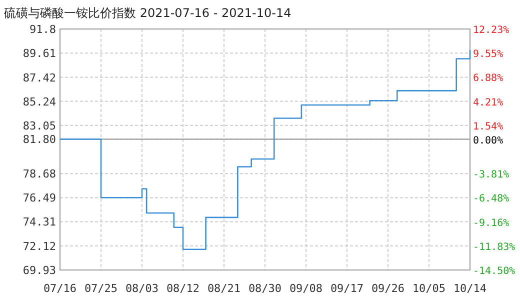  I want to click on x-tick-label: 09/08, so click(306, 288).